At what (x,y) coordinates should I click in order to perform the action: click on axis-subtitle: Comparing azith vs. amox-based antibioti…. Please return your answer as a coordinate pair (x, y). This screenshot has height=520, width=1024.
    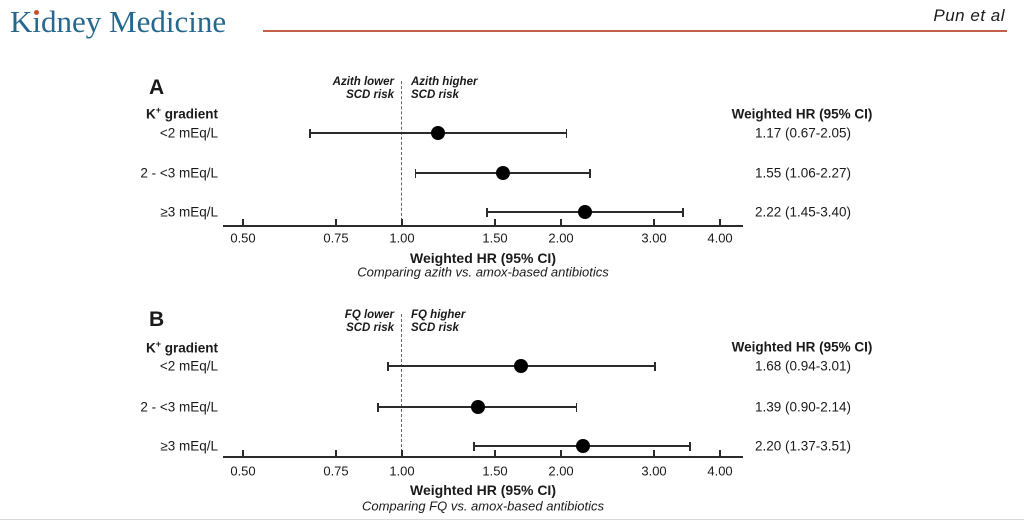
    Looking at the image, I should click on (483, 272).